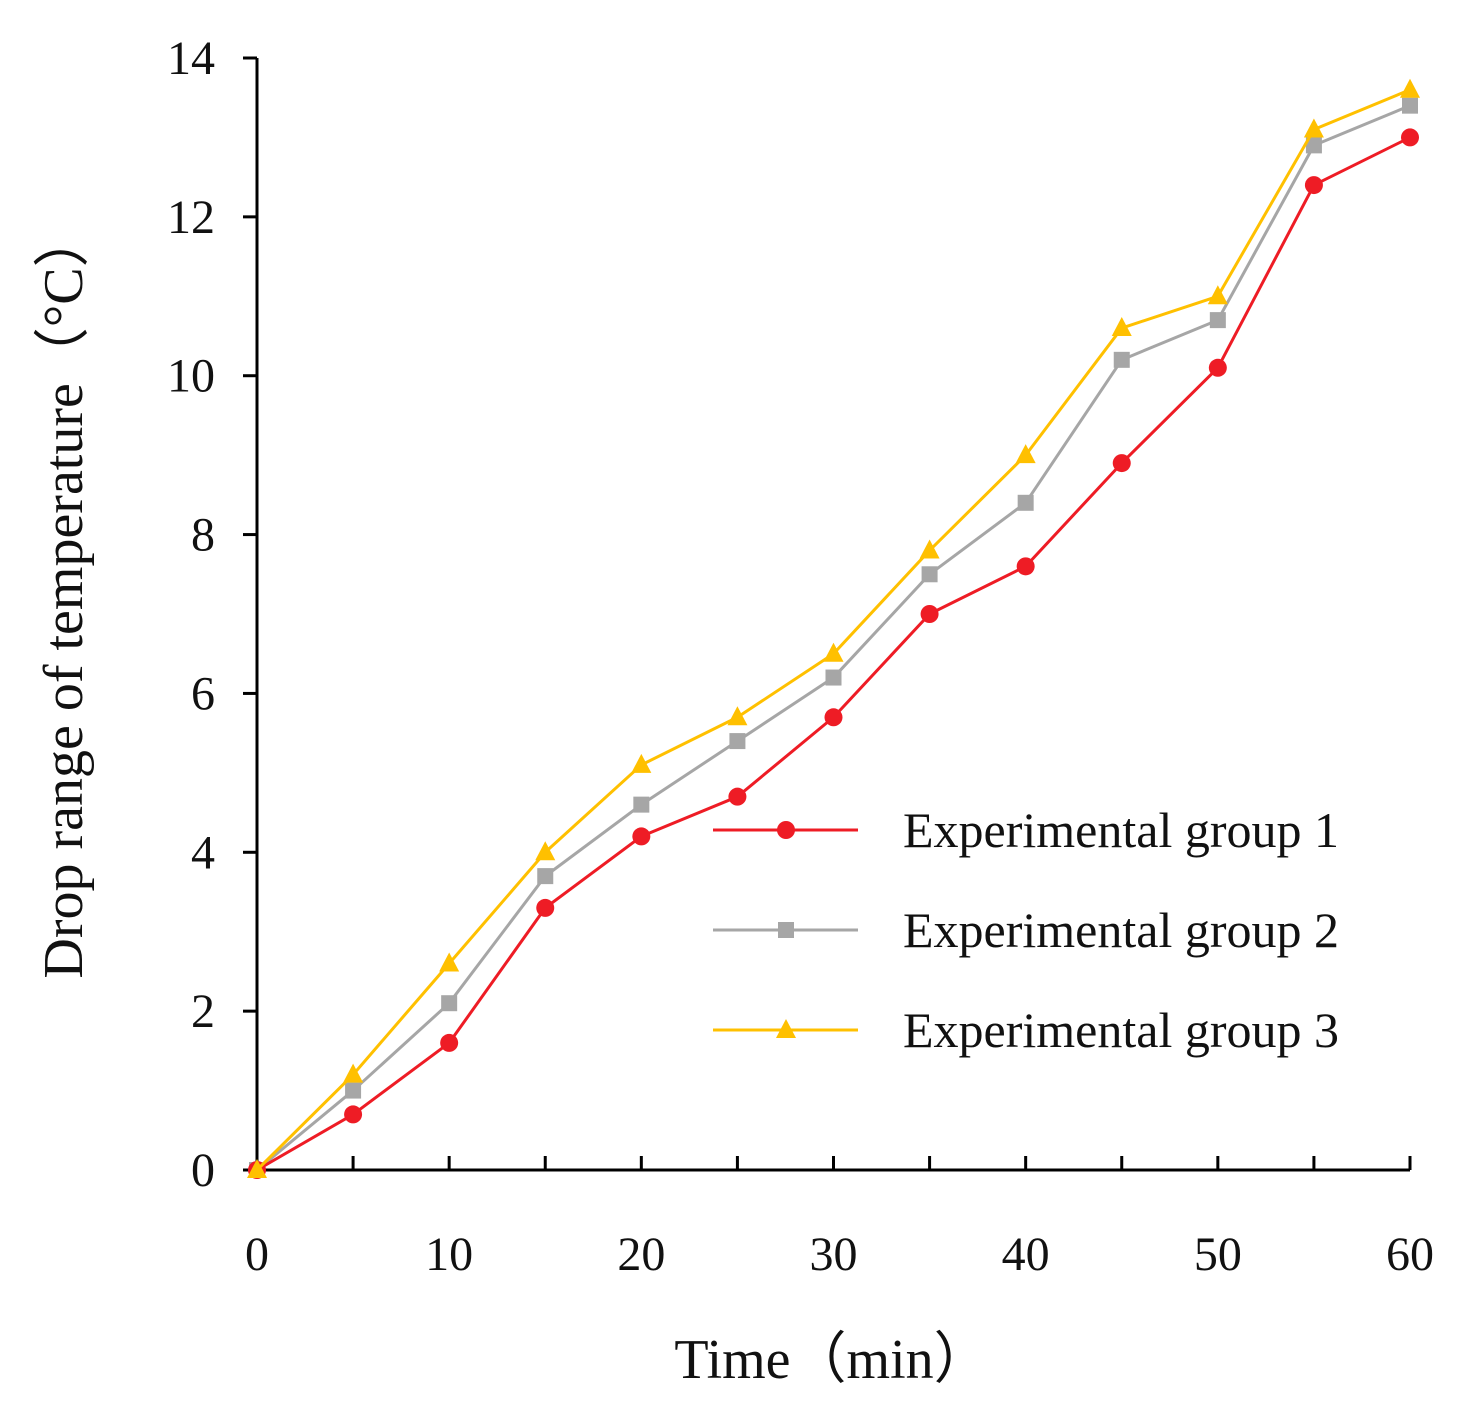  I want to click on y-tick-label: 6, so click(203, 693).